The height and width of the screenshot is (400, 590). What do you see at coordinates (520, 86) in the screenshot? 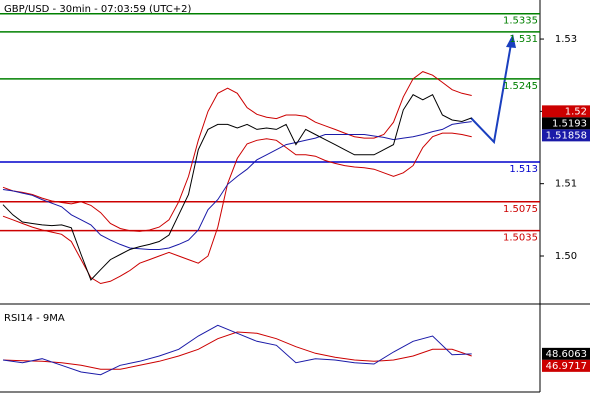
I see `level-label: 1.5245` at bounding box center [520, 86].